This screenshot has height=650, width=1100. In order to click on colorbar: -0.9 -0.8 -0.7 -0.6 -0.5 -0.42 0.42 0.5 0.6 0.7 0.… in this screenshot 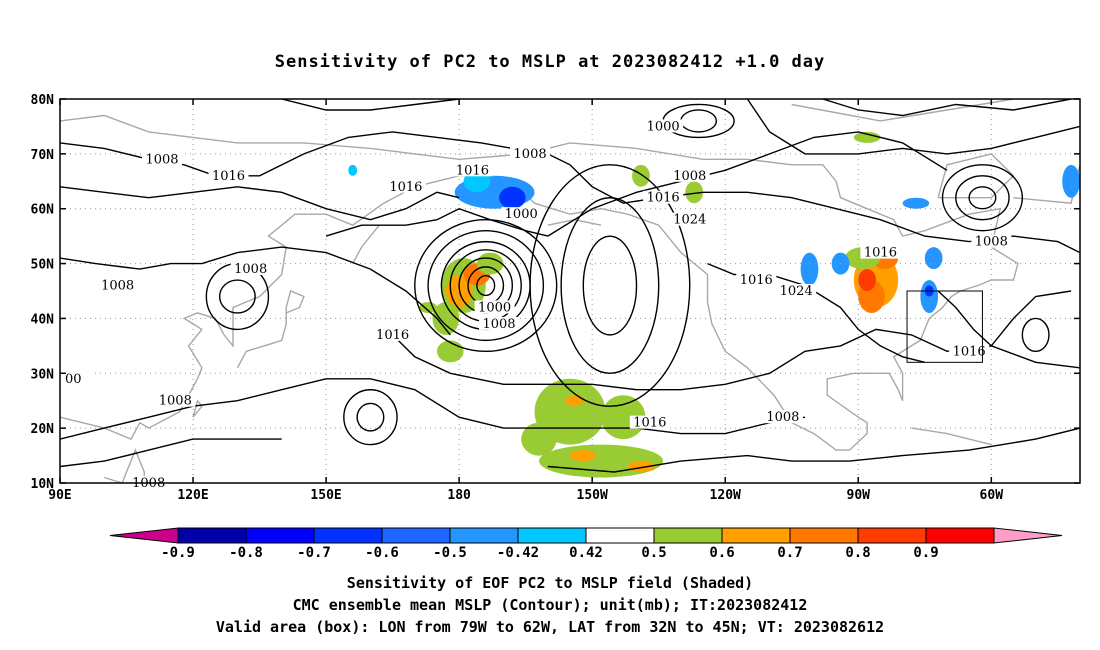, I will do `click(586, 544)`.